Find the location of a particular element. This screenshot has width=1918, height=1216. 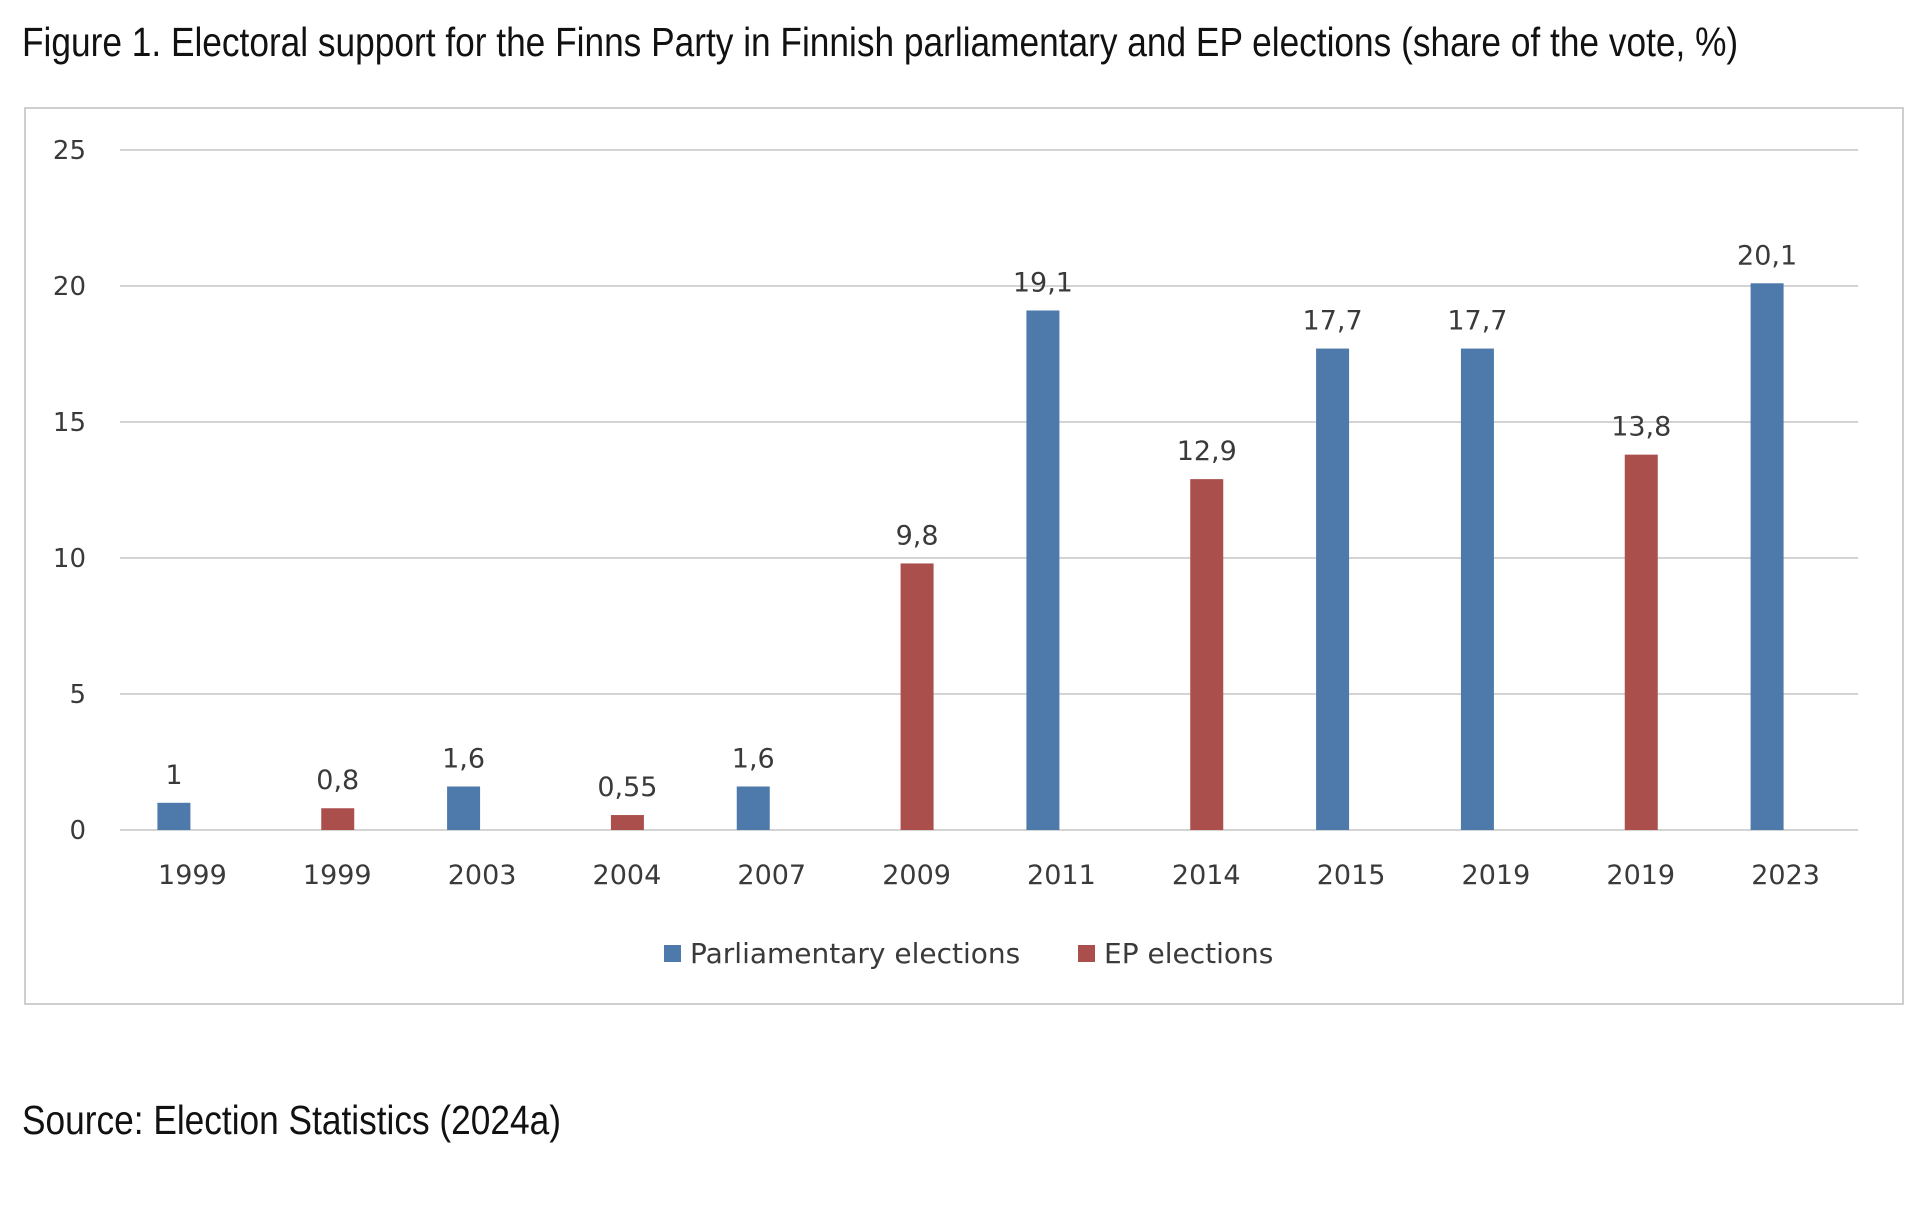

x-tick-label: 2007 is located at coordinates (771, 875).